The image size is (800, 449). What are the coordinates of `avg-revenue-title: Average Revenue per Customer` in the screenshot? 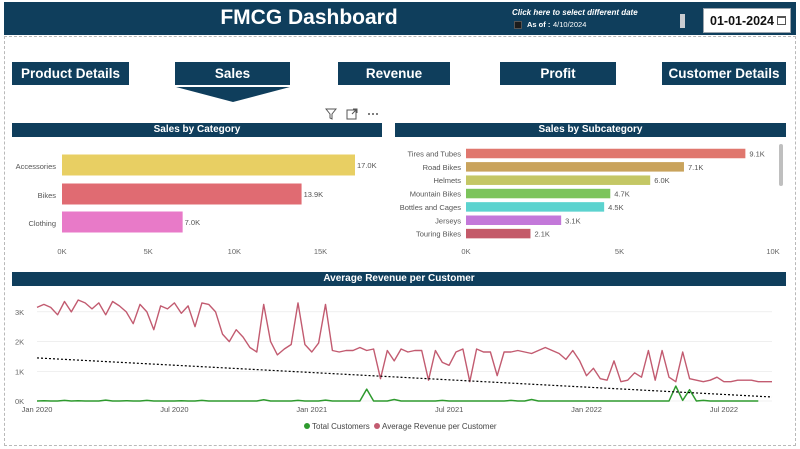 It's located at (399, 279).